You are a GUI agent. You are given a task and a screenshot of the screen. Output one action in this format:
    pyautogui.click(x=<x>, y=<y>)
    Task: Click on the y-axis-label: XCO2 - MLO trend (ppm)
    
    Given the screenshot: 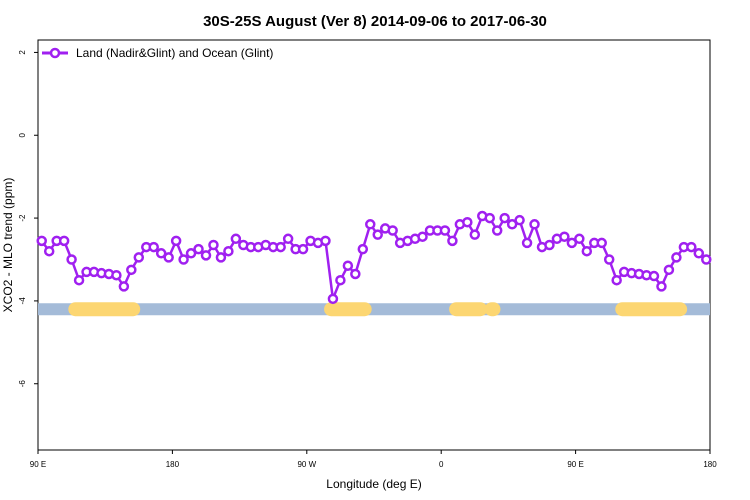 What is the action you would take?
    pyautogui.click(x=8, y=245)
    